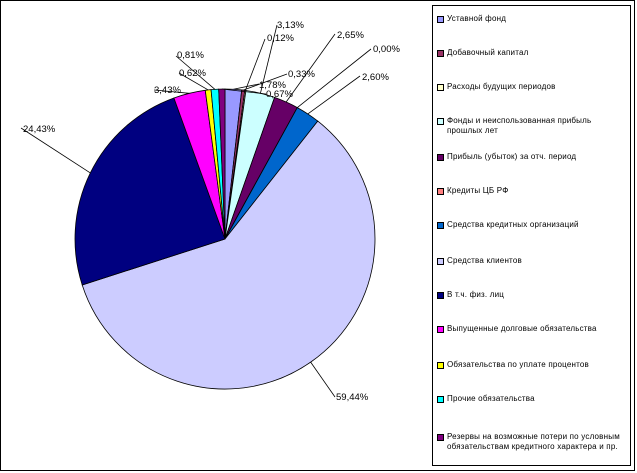 The image size is (637, 473). What do you see at coordinates (476, 294) in the screenshot?
I see `legend-label: В т.ч. физ. лиц` at bounding box center [476, 294].